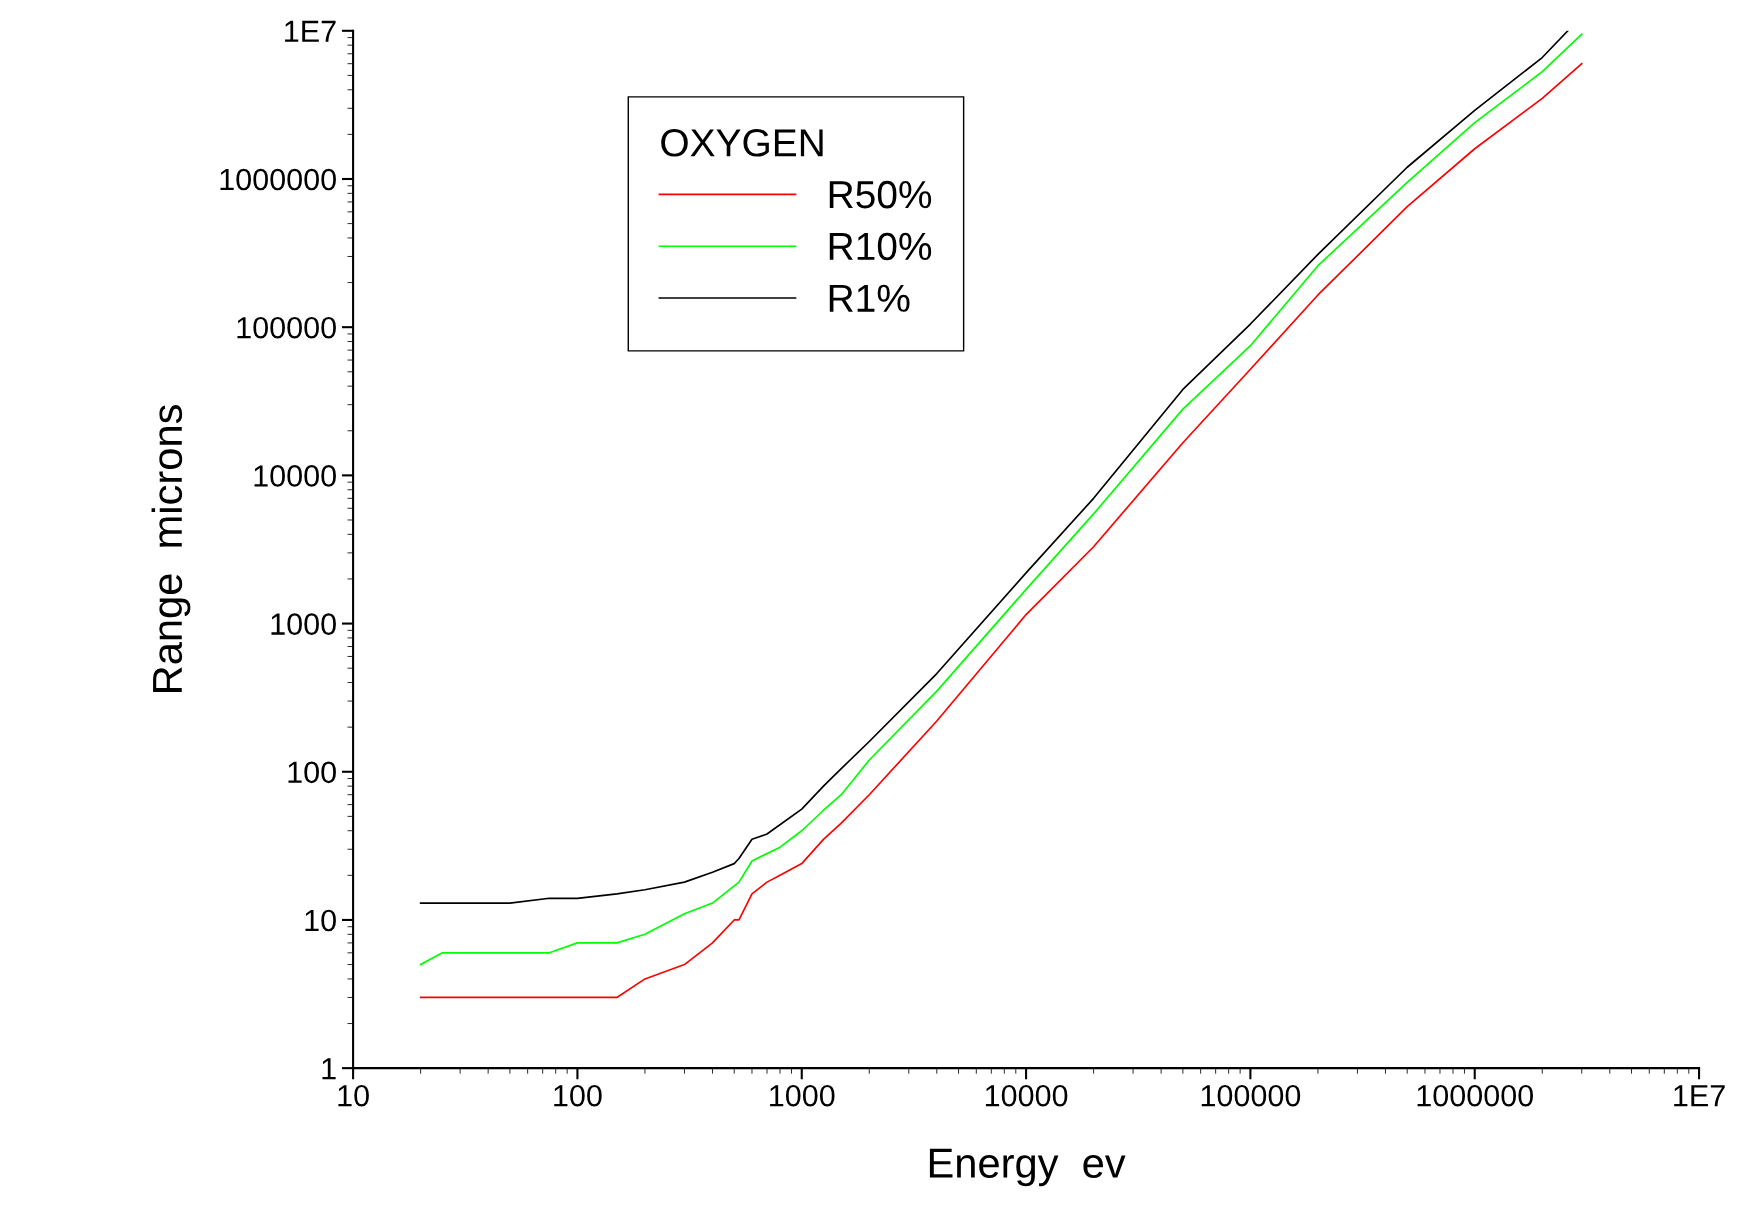  I want to click on x-tick-label: 1000000, so click(1475, 1095).